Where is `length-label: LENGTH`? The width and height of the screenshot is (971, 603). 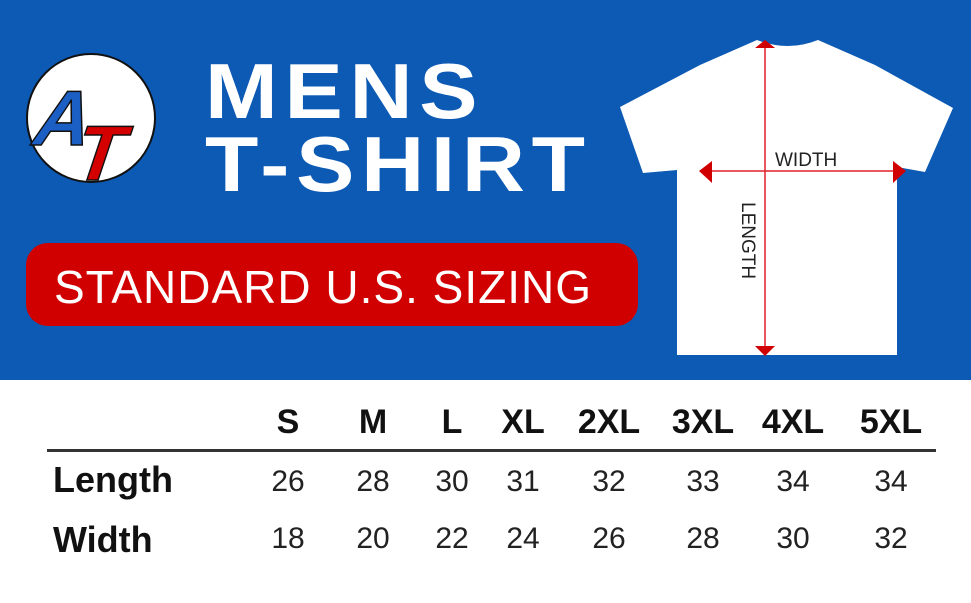 length-label: LENGTH is located at coordinates (747, 240).